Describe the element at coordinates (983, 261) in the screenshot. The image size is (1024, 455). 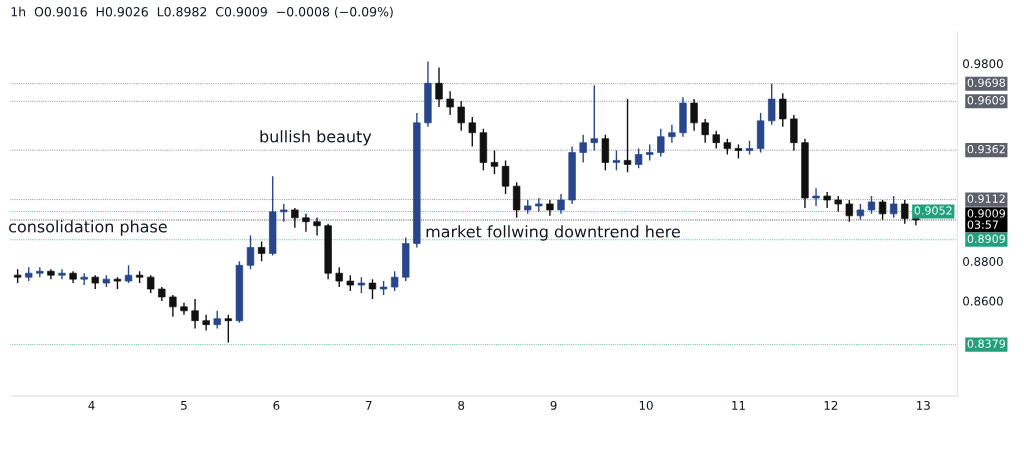
I see `y-tick-label: 0.8800` at that location.